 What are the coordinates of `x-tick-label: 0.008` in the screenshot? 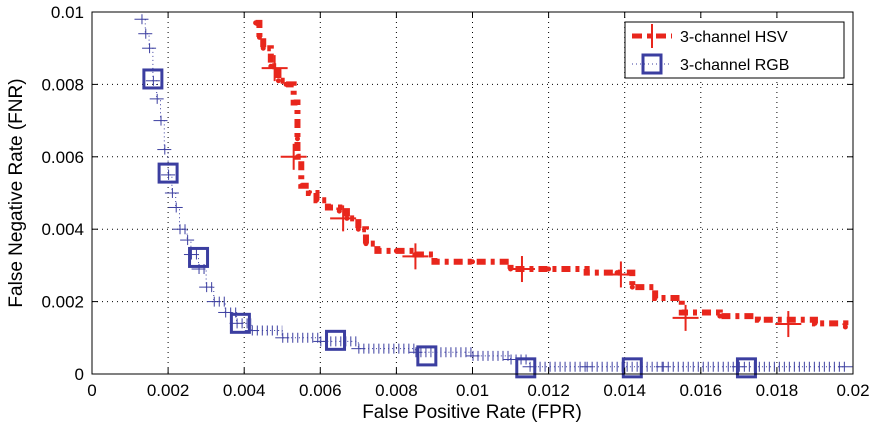 It's located at (396, 390).